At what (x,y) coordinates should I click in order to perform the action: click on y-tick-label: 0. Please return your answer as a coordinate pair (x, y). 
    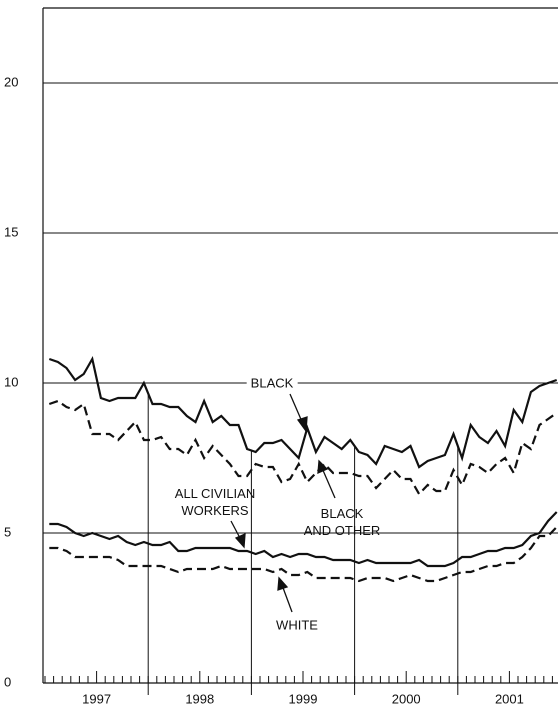
    Looking at the image, I should click on (7, 681).